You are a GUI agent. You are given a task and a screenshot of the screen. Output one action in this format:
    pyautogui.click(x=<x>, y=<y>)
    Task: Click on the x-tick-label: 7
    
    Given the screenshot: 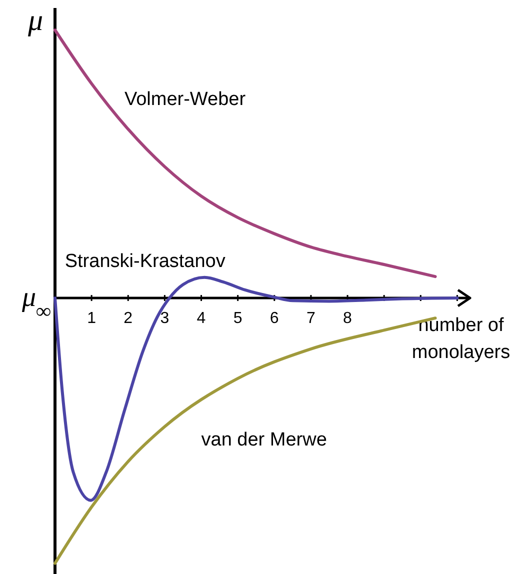 What is the action you would take?
    pyautogui.click(x=311, y=318)
    